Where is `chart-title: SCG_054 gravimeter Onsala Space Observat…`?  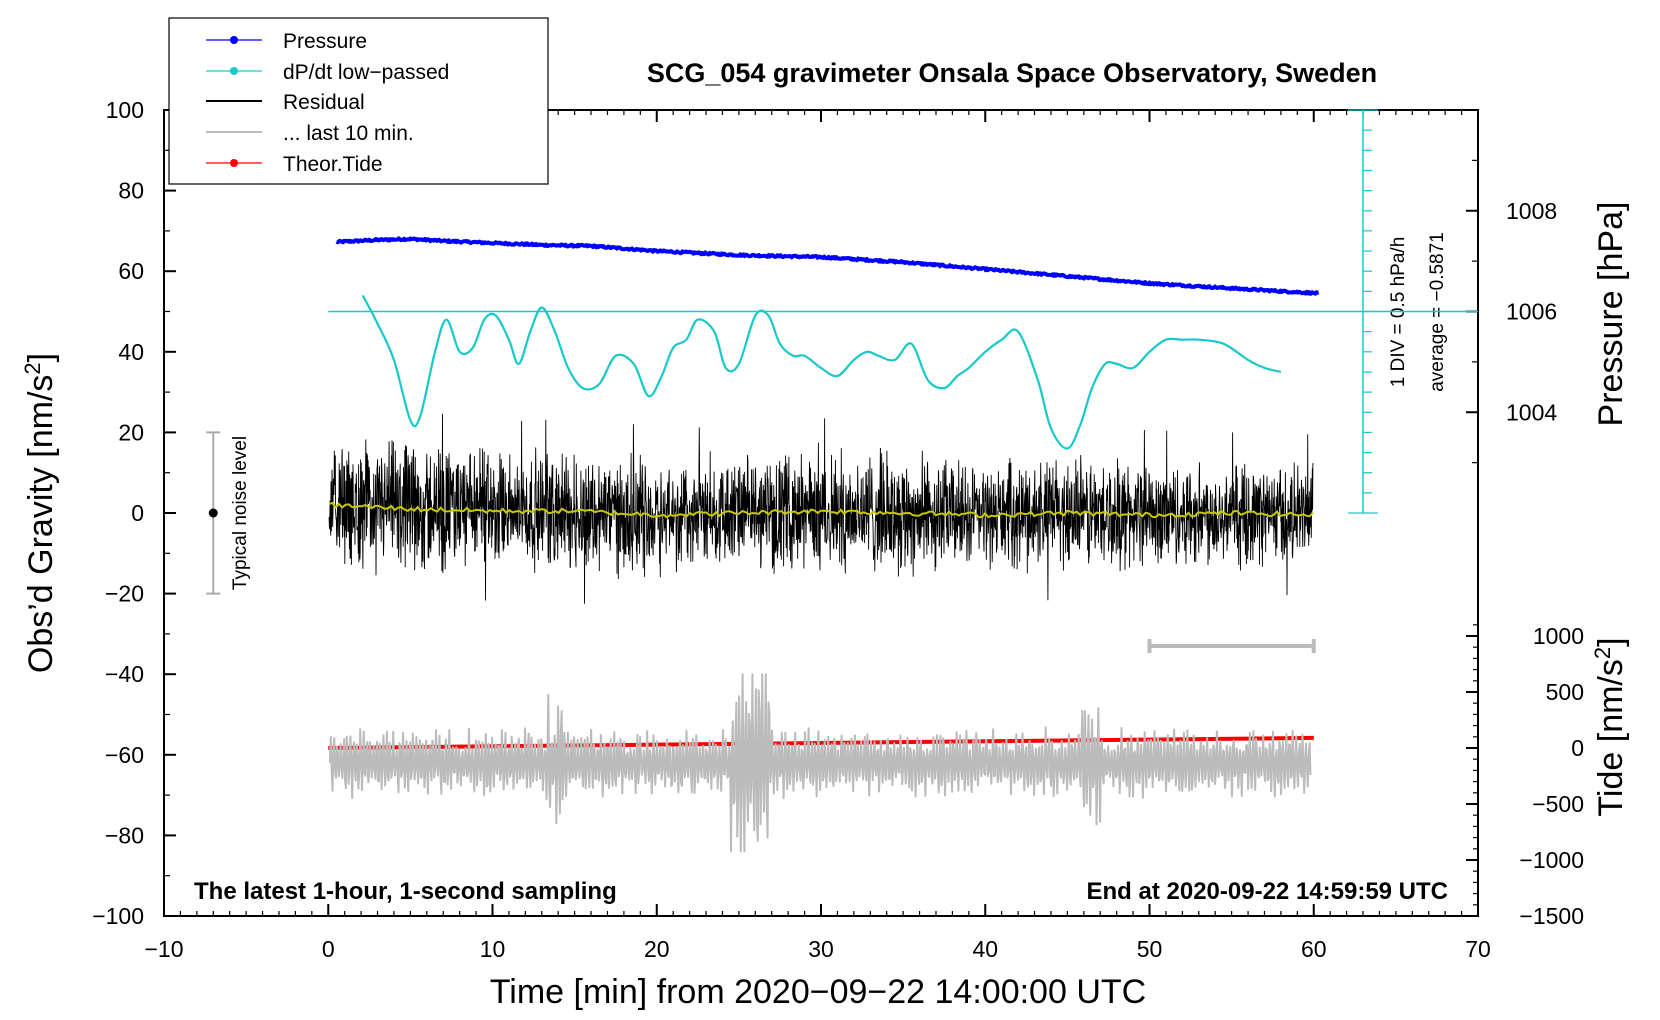 chart-title: SCG_054 gravimeter Onsala Space Observat… is located at coordinates (1012, 73).